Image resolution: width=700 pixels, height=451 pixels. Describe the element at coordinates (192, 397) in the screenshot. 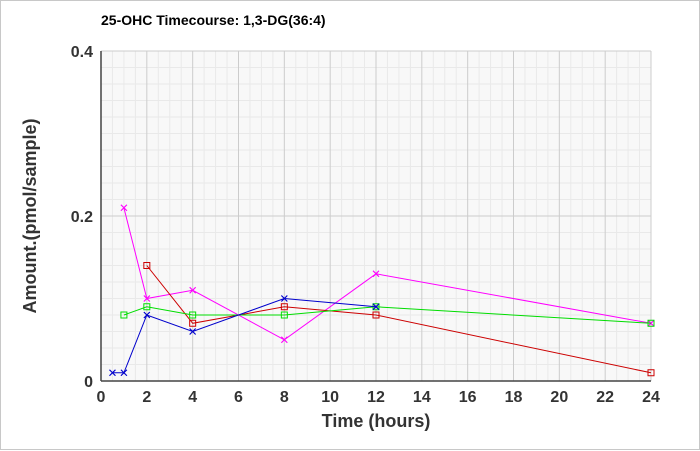

I see `x-tick-label: 4` at that location.